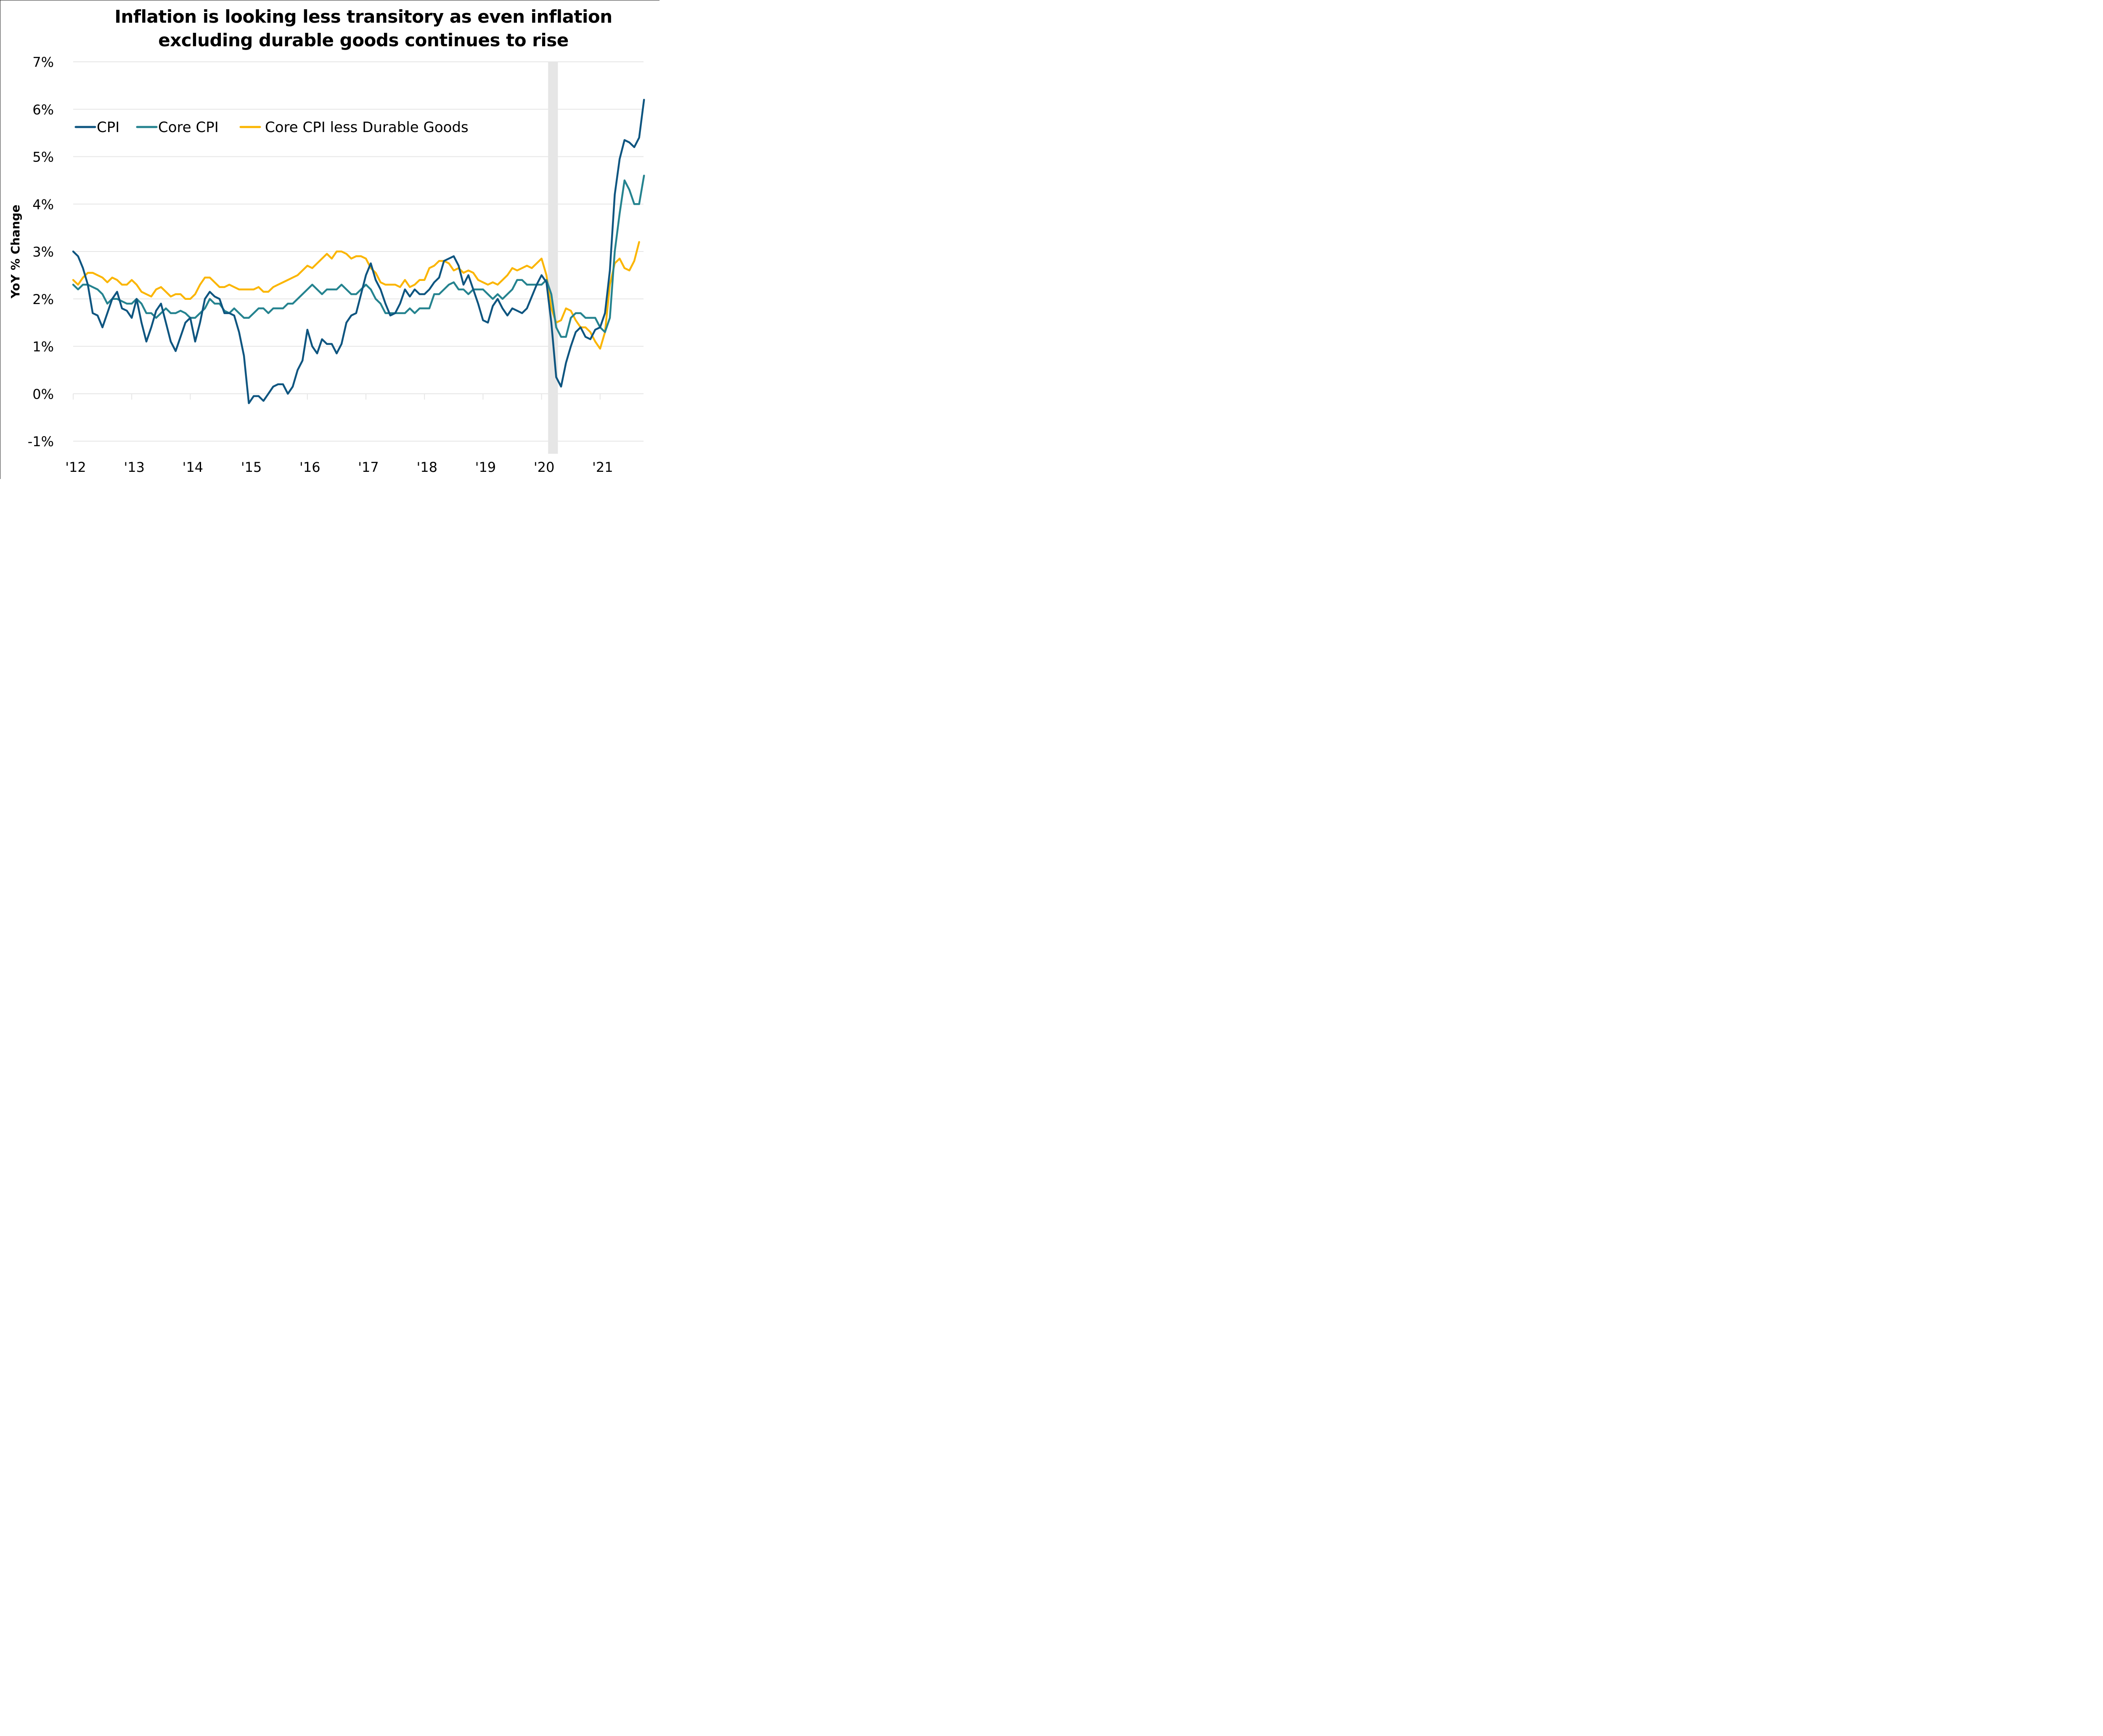  What do you see at coordinates (108, 127) in the screenshot?
I see `legend-label: CPI` at bounding box center [108, 127].